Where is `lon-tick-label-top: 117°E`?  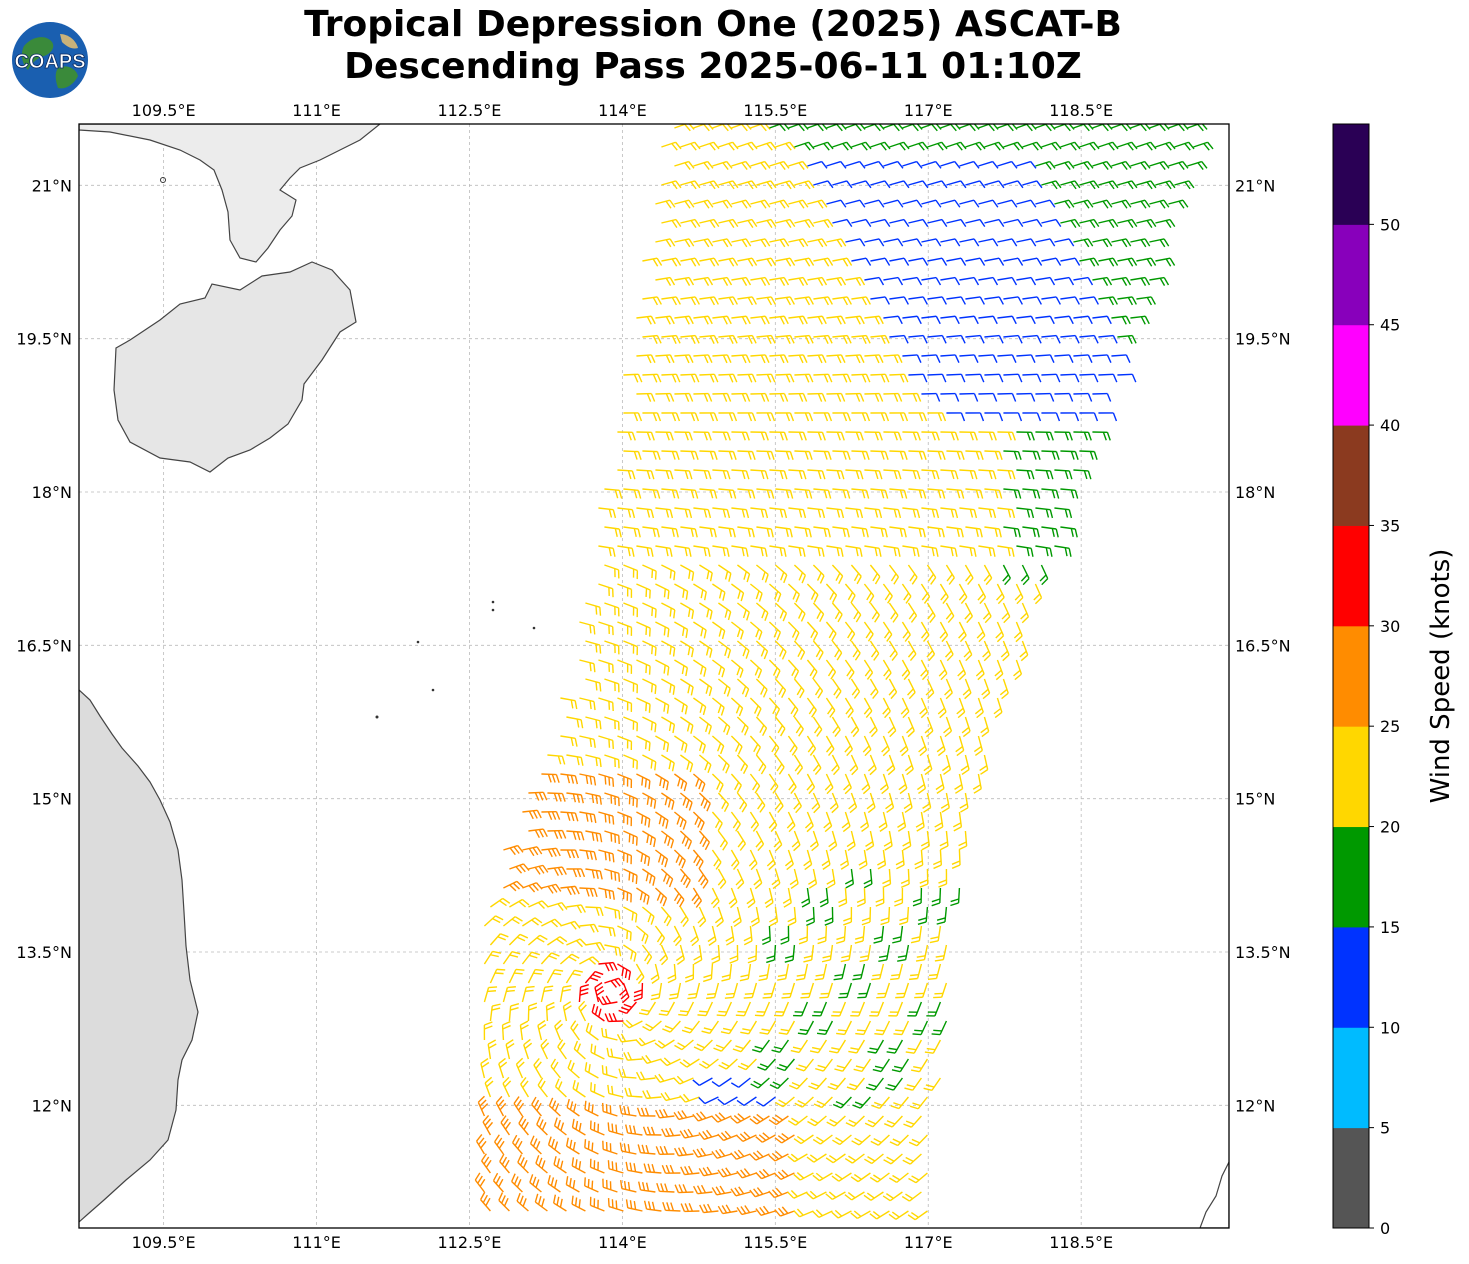
lon-tick-label-top: 117°E is located at coordinates (928, 110).